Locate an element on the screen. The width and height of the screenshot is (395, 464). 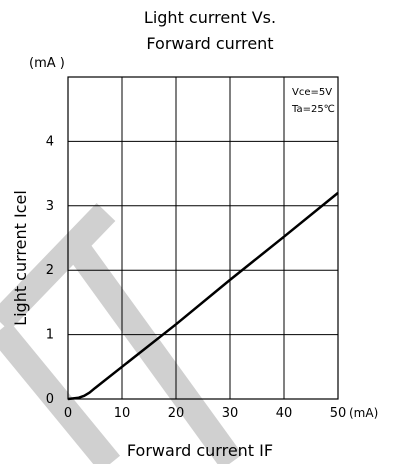
x-axis-label: Forward current IF is located at coordinates (200, 450).